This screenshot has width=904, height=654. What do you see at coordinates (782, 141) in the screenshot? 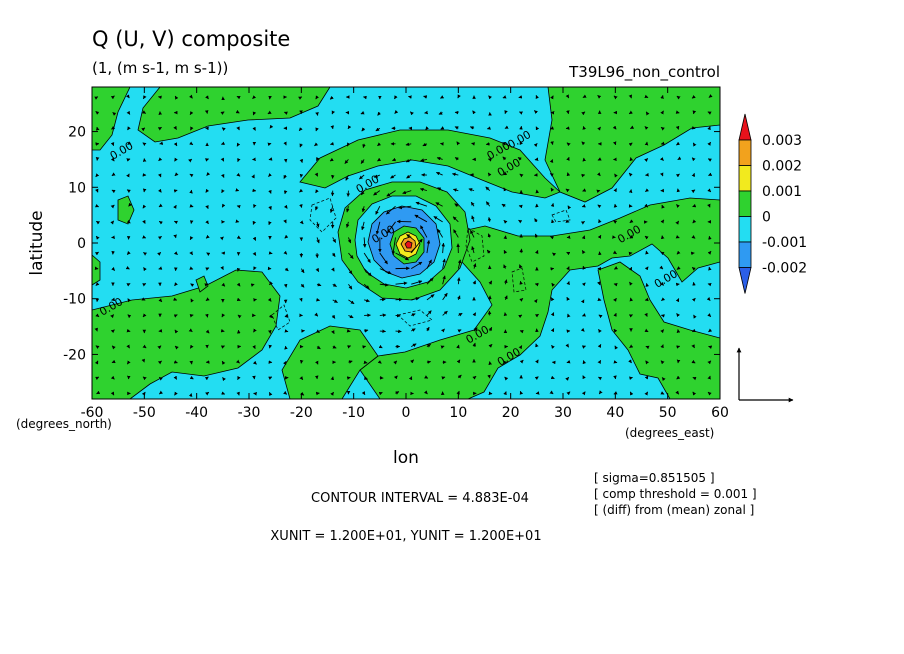
I see `colorbar-label: 0.003` at bounding box center [782, 141].